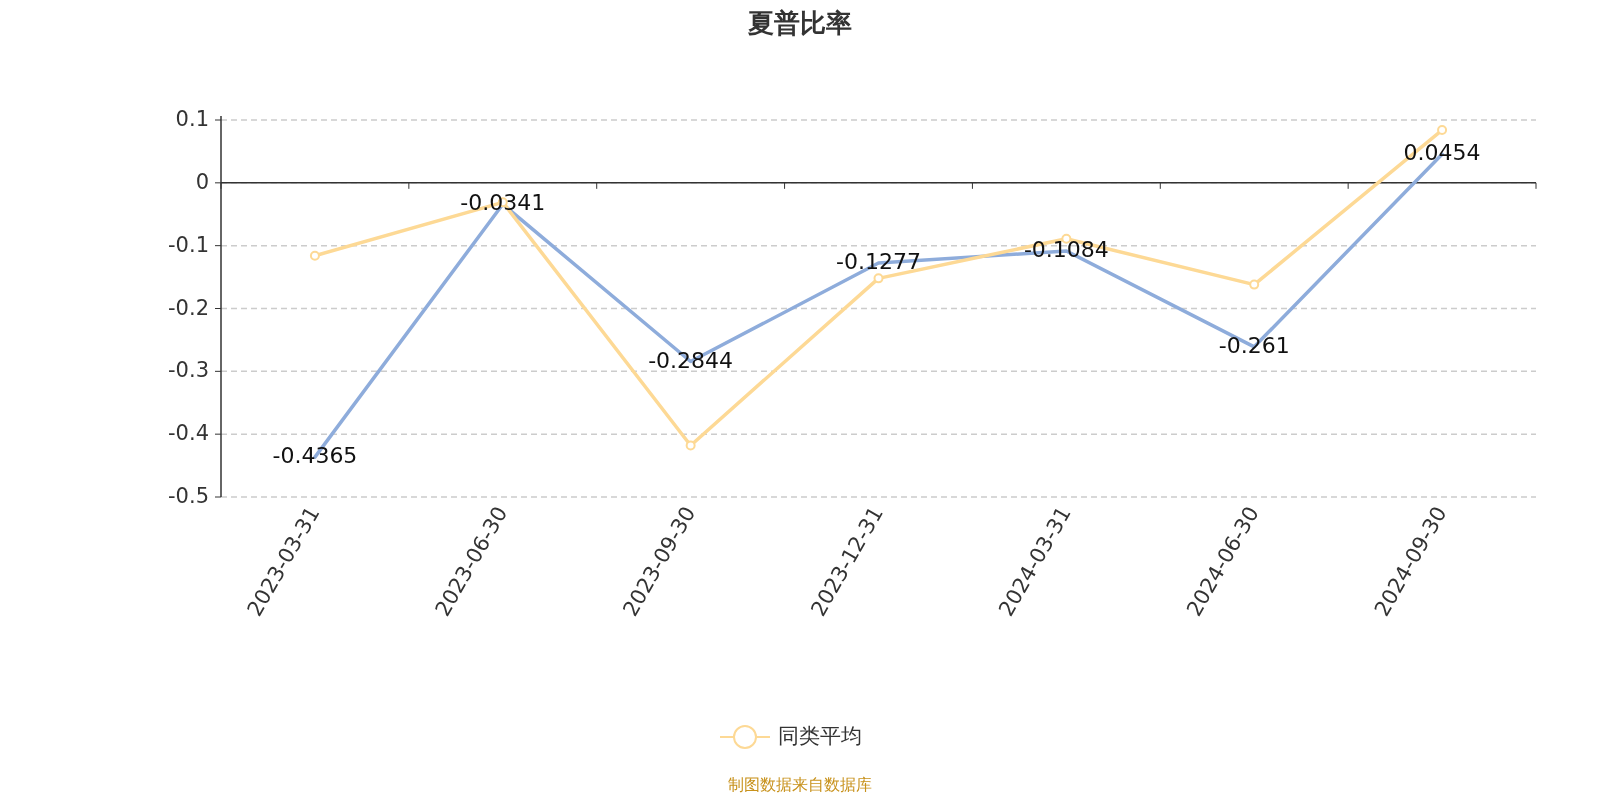 The height and width of the screenshot is (800, 1600). I want to click on chart-title: 夏普比率, so click(799, 23).